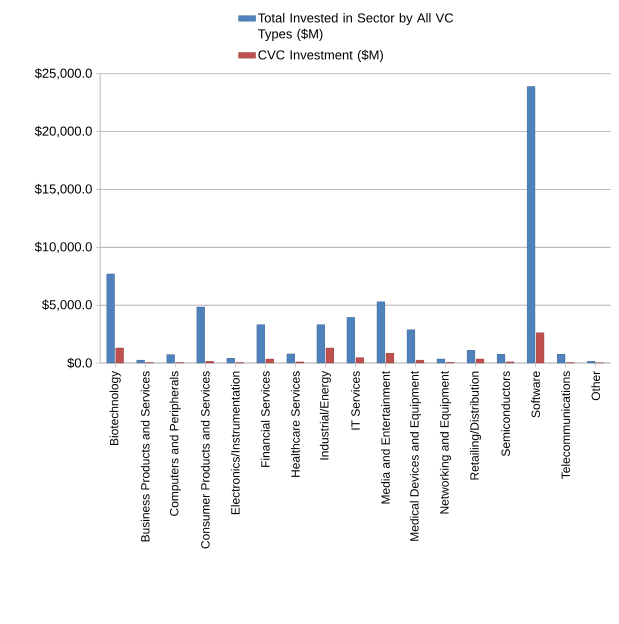 This screenshot has width=619, height=624. I want to click on x-tick-label: Media and Entertainment, so click(385, 437).